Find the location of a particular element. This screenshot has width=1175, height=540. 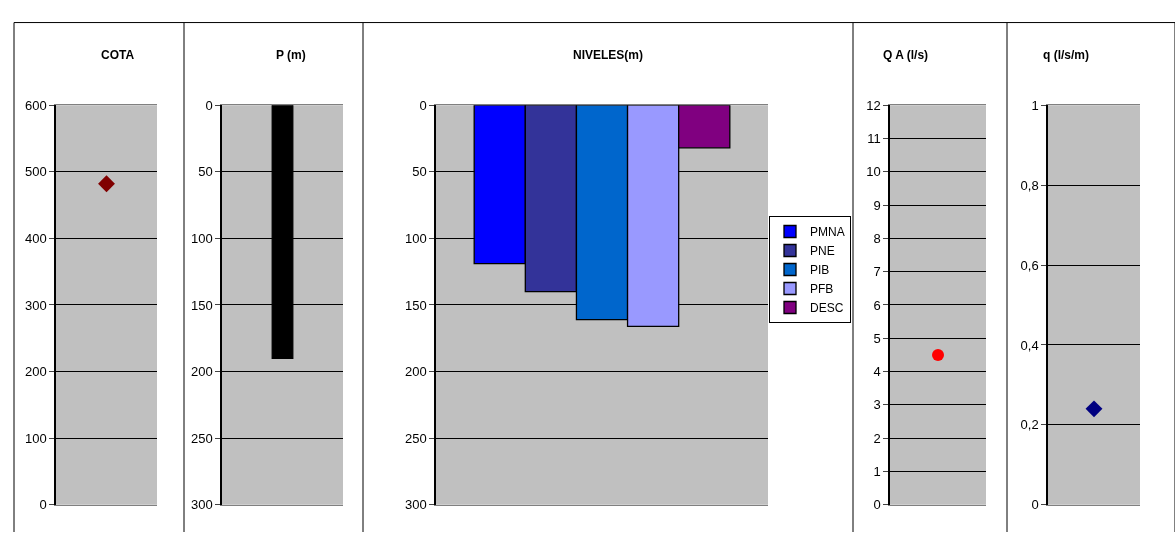

y-tick-label: 600 is located at coordinates (35, 105).